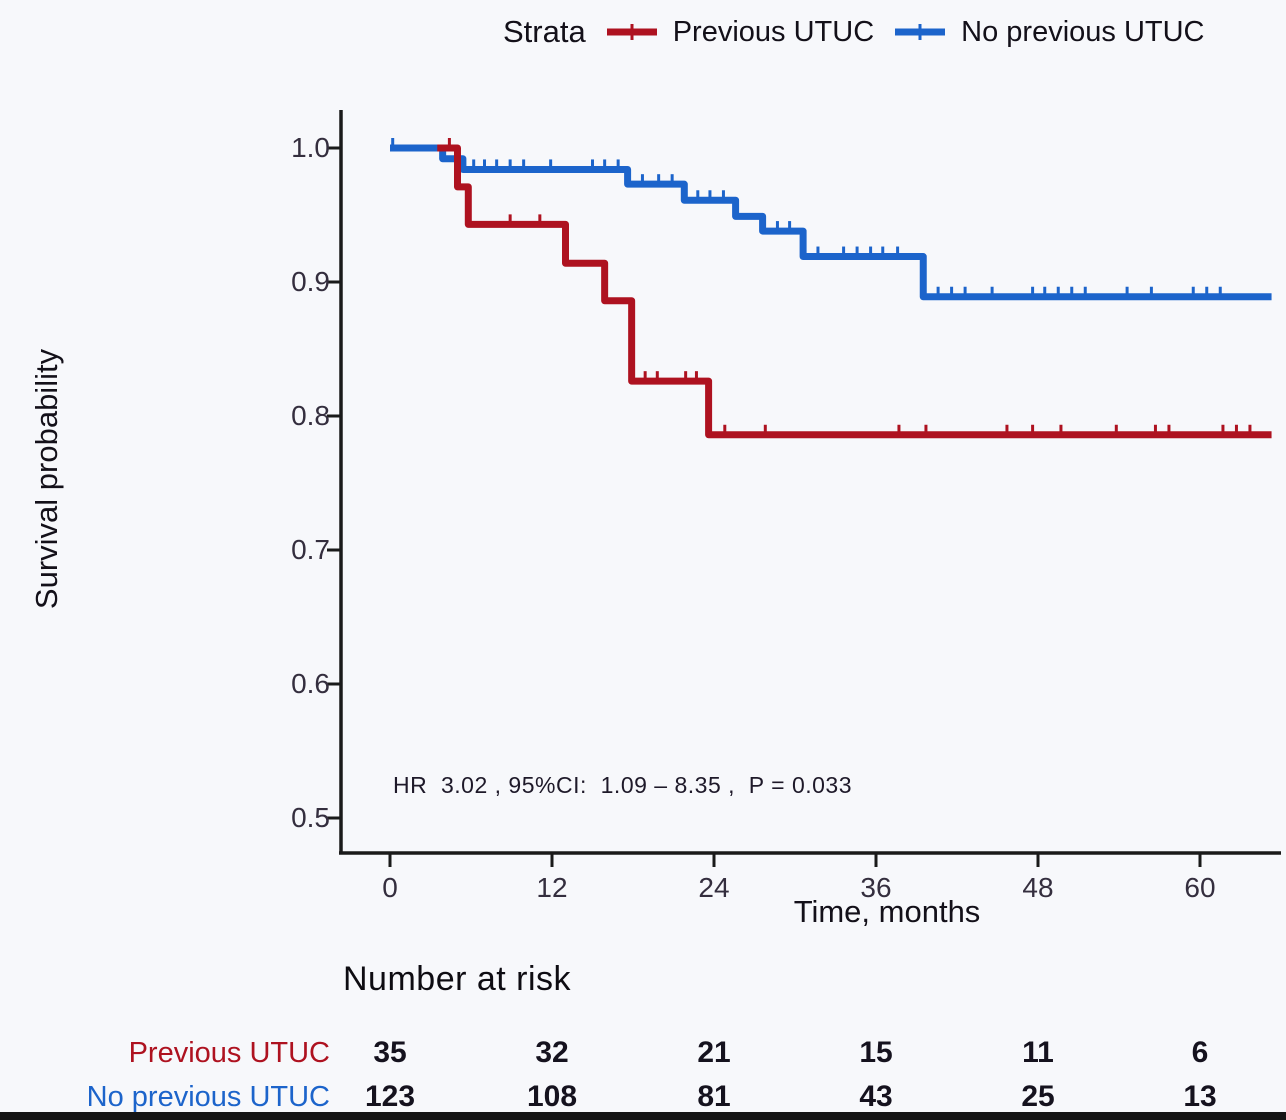 This screenshot has height=1120, width=1286. Describe the element at coordinates (1038, 887) in the screenshot. I see `x-tick-label: 48` at that location.